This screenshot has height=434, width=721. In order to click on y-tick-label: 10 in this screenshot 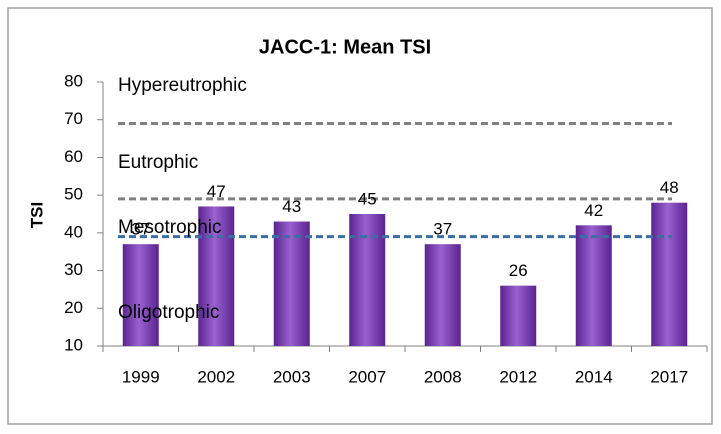, I will do `click(73, 344)`.